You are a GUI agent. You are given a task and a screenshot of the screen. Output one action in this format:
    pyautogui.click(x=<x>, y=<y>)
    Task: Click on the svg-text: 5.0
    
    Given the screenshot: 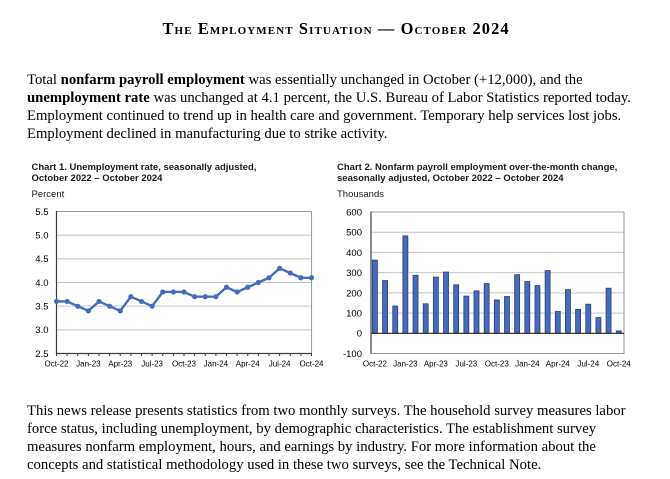 What is the action you would take?
    pyautogui.click(x=41, y=236)
    